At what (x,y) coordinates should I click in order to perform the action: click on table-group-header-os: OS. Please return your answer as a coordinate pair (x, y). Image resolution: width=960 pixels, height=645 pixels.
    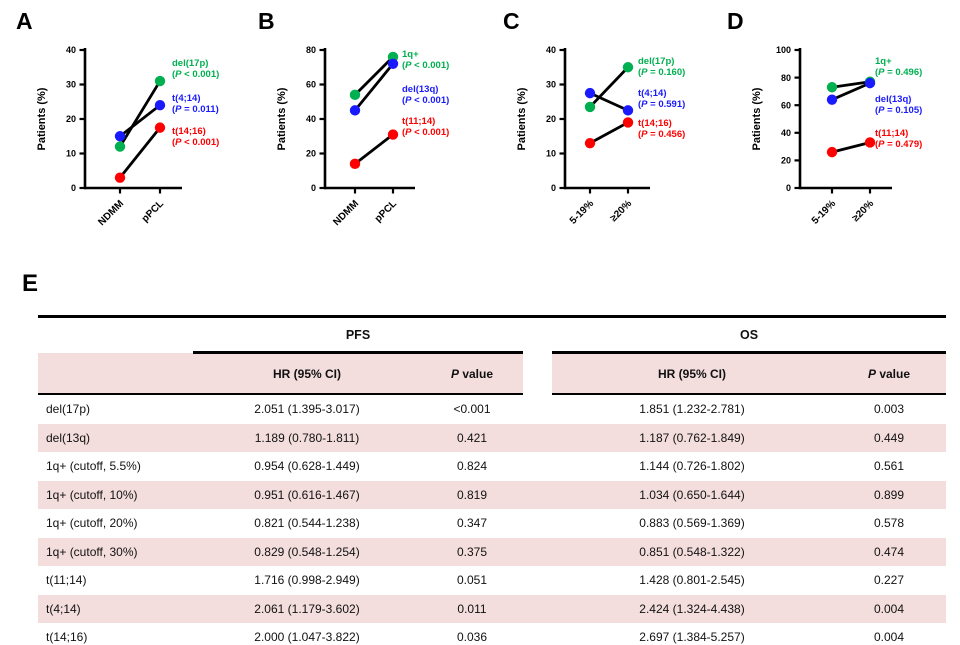
    Looking at the image, I should click on (749, 335).